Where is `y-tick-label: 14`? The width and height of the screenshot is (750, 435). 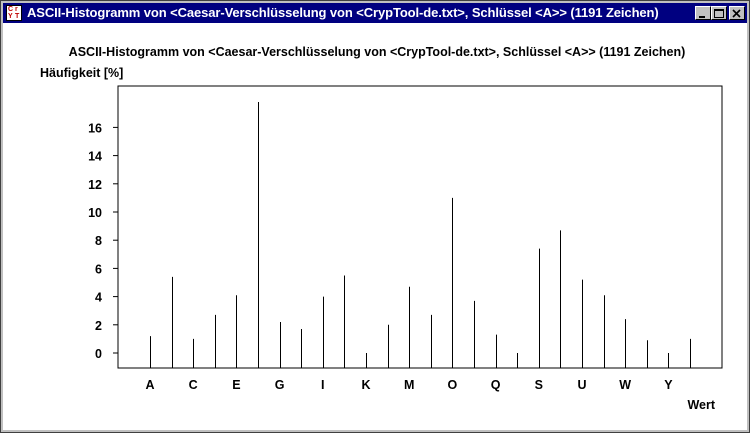 y-tick-label: 14 is located at coordinates (95, 157).